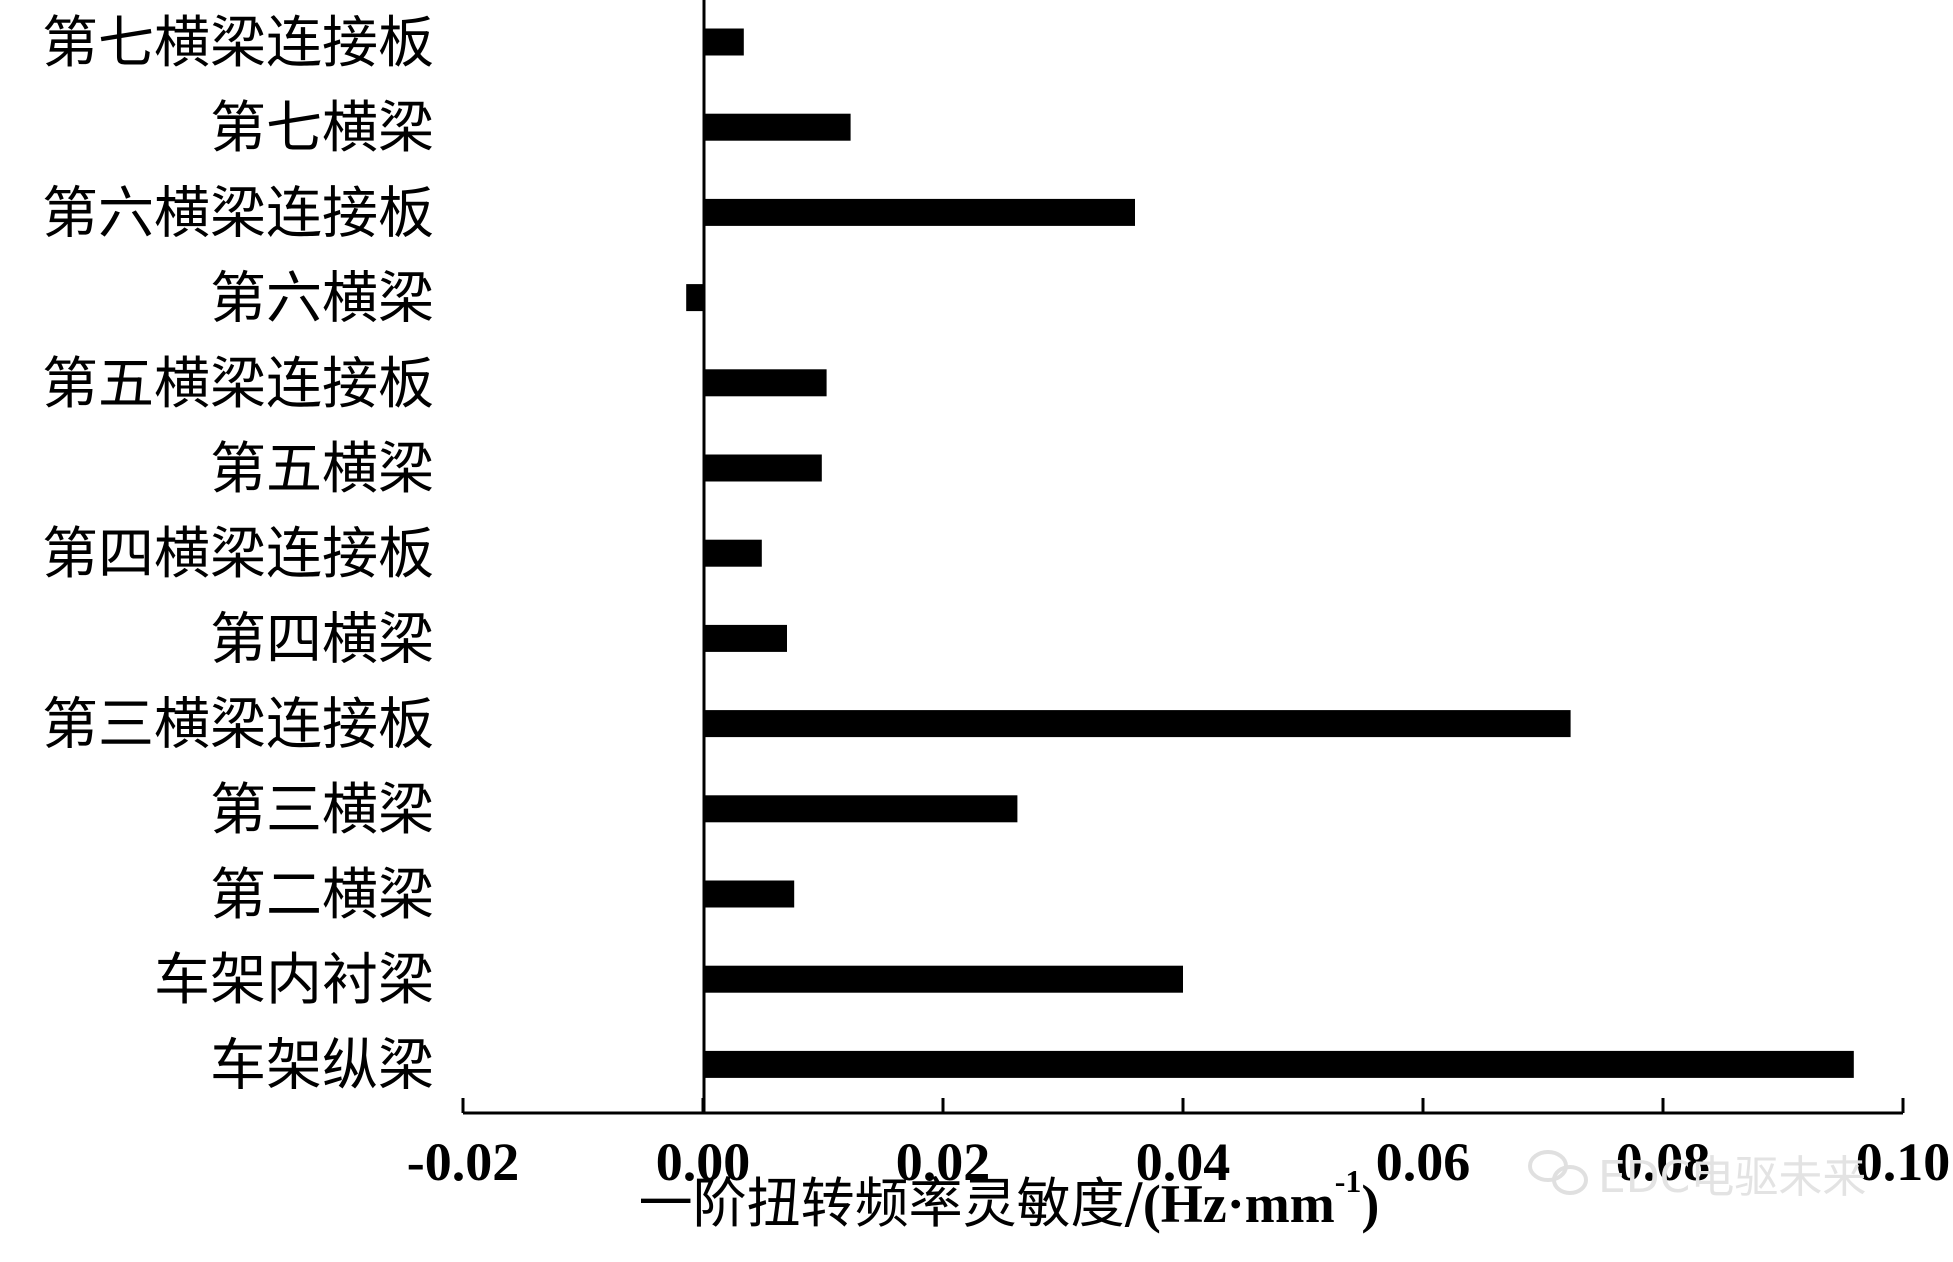  Describe the element at coordinates (1732, 1177) in the screenshot. I see `watermark-text: EDC电驱未来` at that location.